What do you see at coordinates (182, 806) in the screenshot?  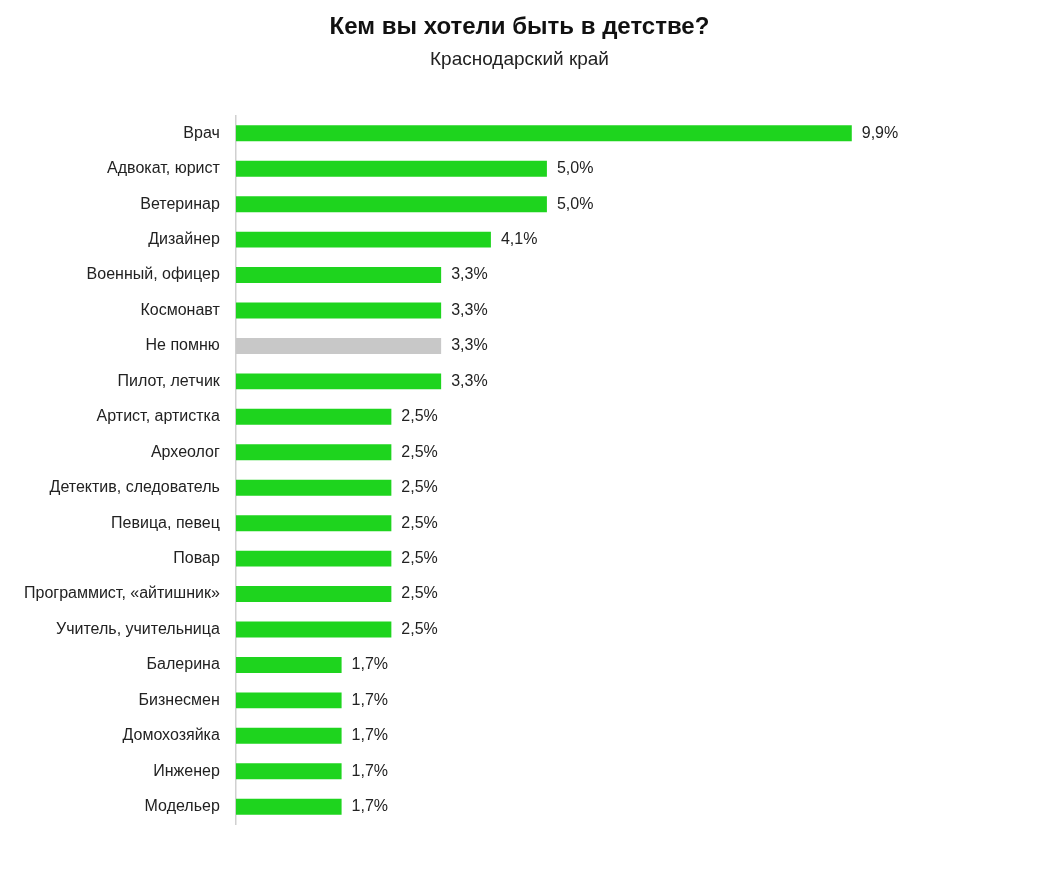 I see `y-tick-label: Модельер` at bounding box center [182, 806].